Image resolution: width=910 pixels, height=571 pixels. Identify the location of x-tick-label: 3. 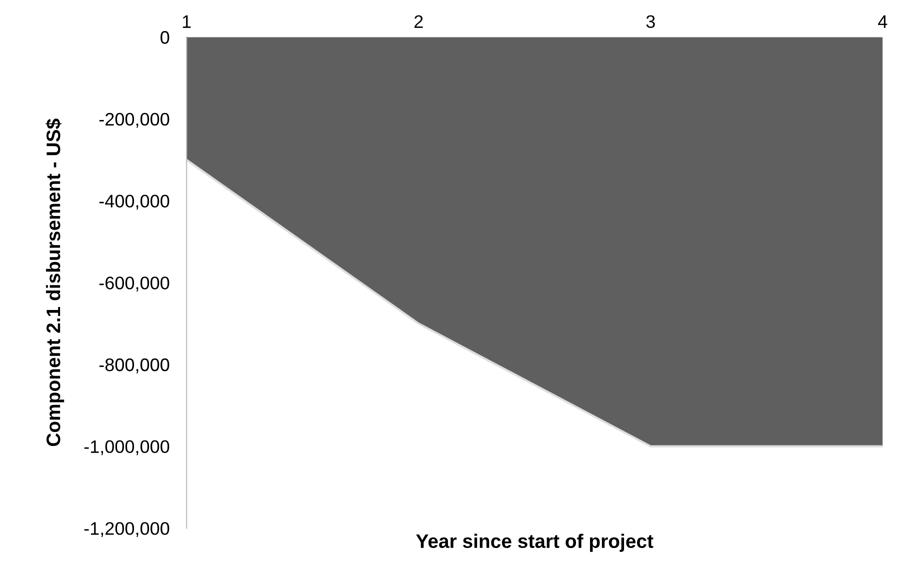
(650, 21).